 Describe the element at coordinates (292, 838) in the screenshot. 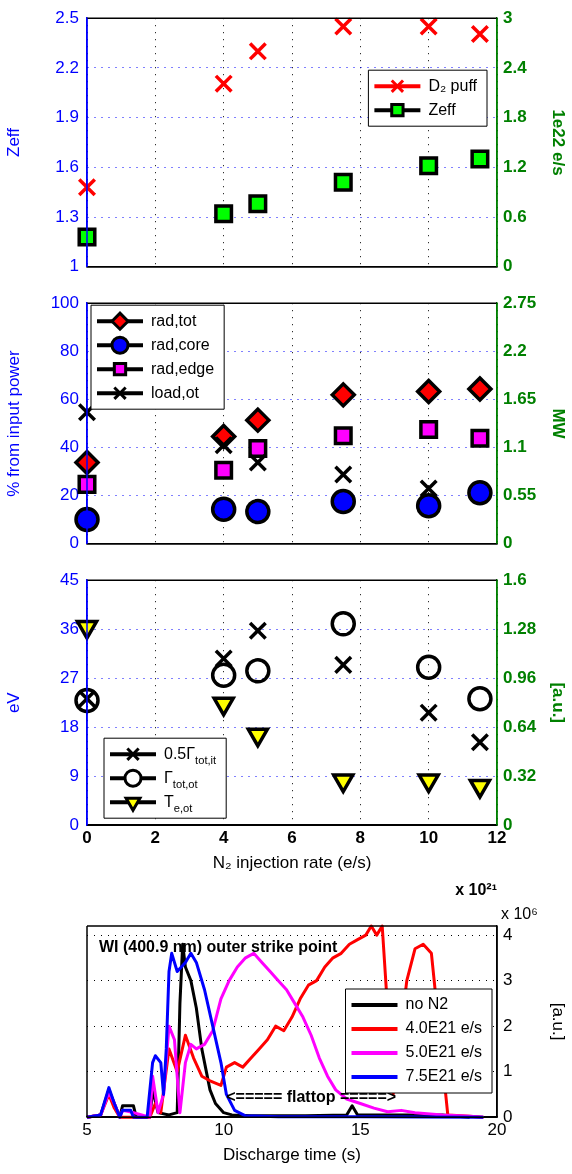

I see `x-tick-label: 6` at that location.